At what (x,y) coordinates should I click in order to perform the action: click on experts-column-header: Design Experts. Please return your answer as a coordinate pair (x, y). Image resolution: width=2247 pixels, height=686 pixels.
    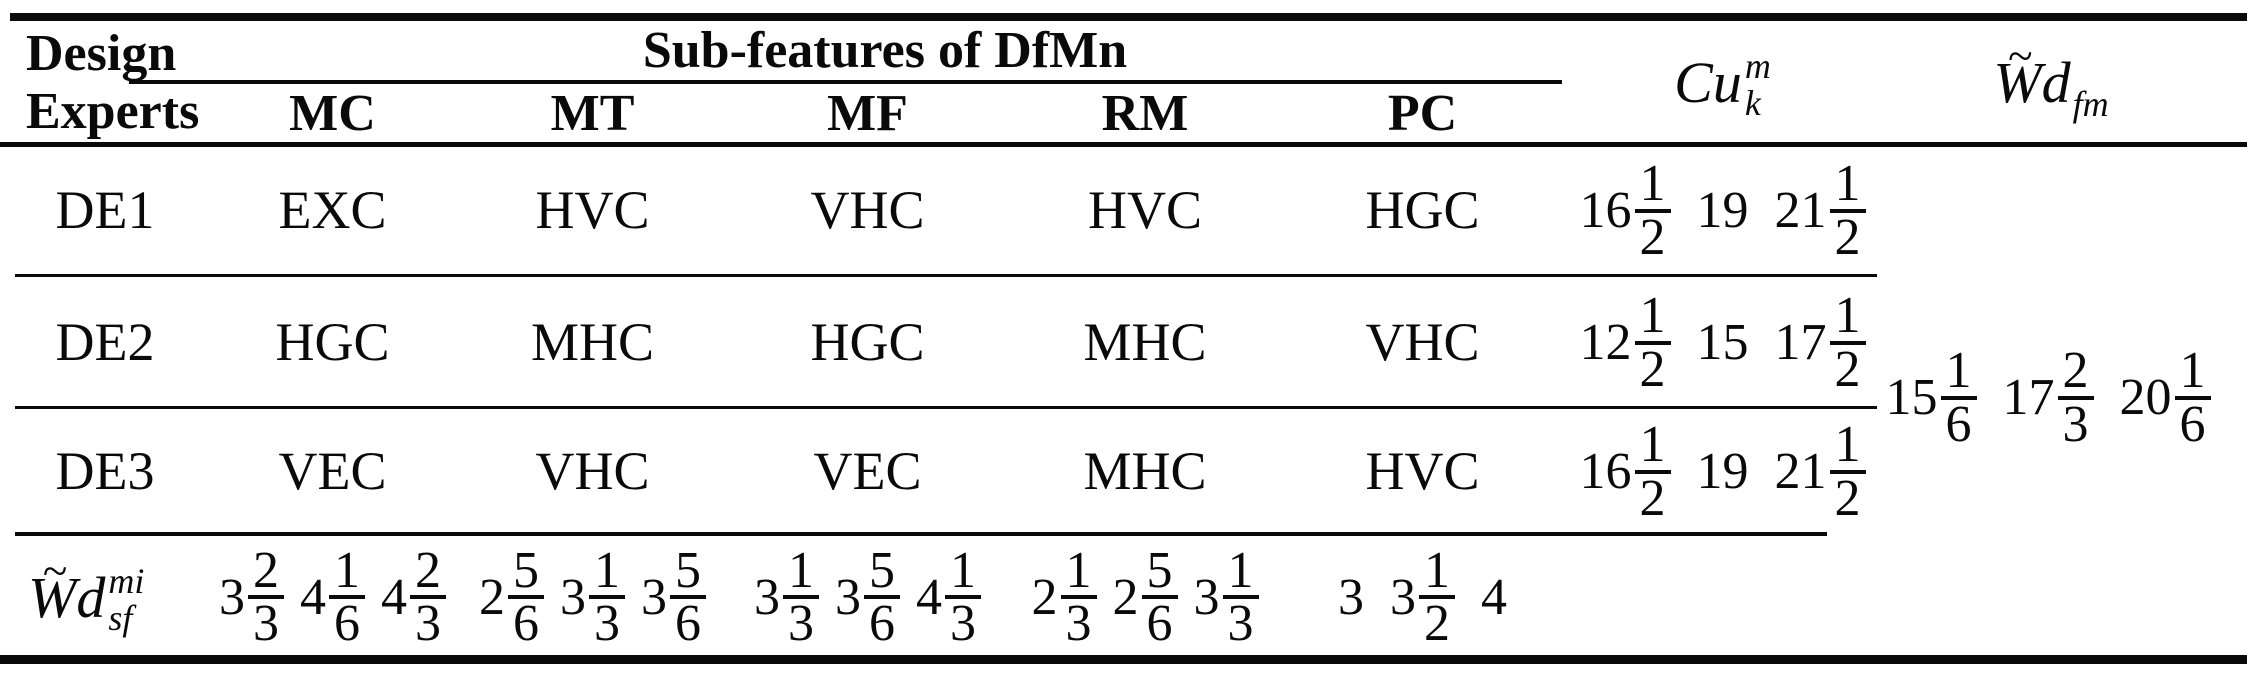
    Looking at the image, I should click on (105, 82).